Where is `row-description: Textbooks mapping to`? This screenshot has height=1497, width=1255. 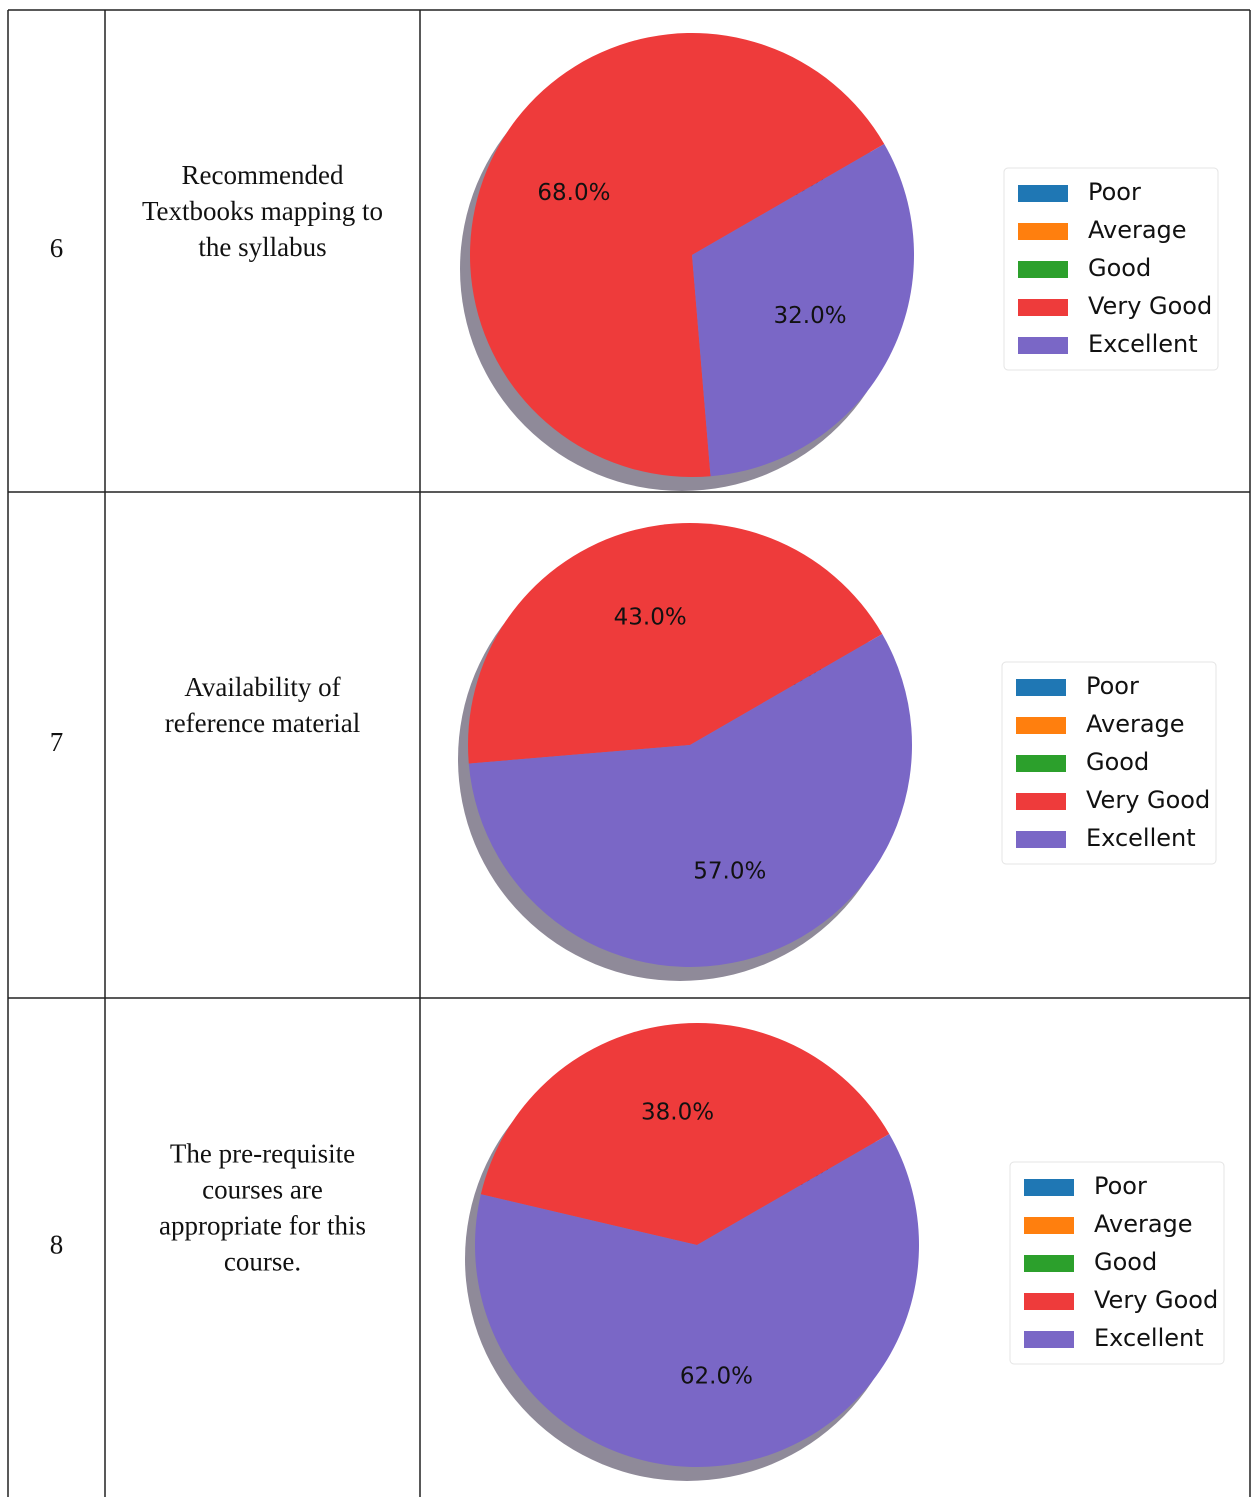 row-description: Textbooks mapping to is located at coordinates (262, 211).